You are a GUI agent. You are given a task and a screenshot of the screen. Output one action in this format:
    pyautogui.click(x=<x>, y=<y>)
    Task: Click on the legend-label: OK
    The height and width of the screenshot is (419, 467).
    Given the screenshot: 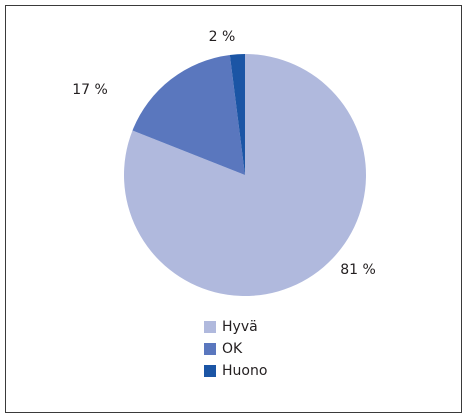 What is the action you would take?
    pyautogui.click(x=232, y=349)
    